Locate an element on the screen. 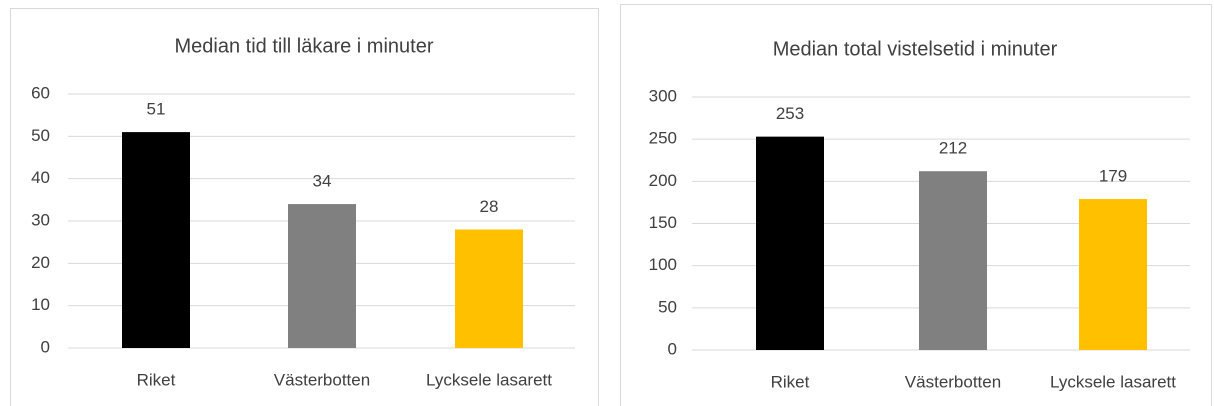  y-tick-label: 30 is located at coordinates (40, 219).